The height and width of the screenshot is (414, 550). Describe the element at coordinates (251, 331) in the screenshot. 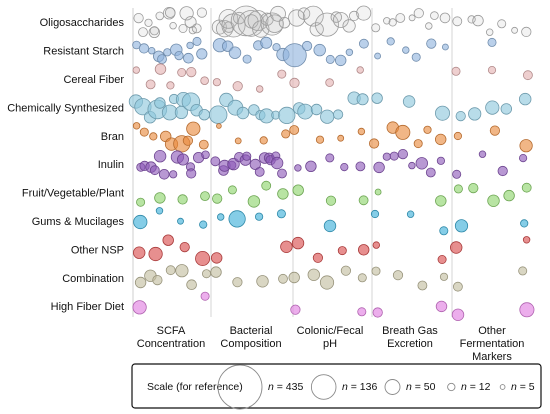

I see `column-label-line: Bacterial` at that location.